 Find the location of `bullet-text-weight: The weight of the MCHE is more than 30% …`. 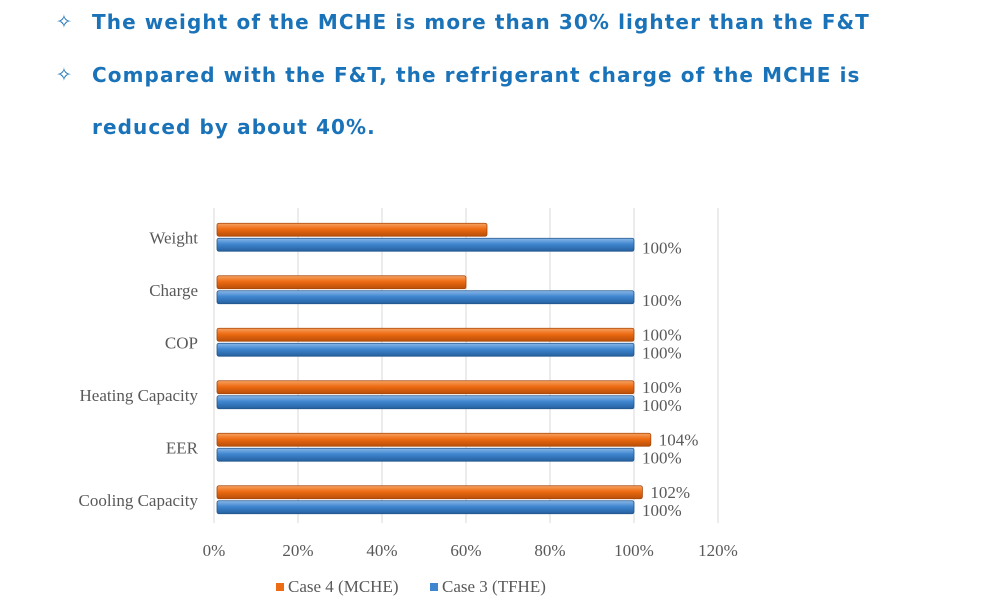

bullet-text-weight: The weight of the MCHE is more than 30% … is located at coordinates (481, 22).